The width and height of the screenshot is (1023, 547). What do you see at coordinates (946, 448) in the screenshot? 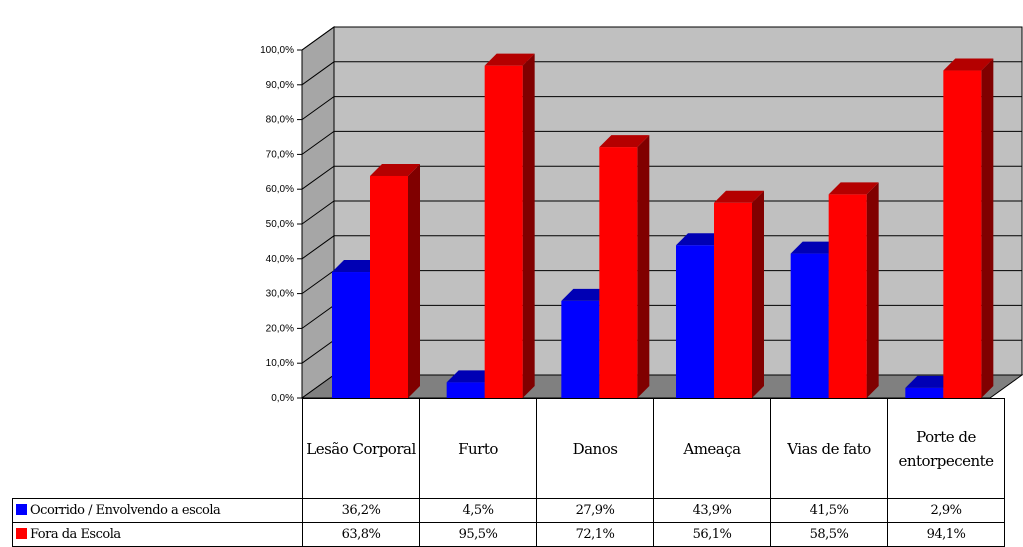
I see `category-label: Porte de entorpecente` at bounding box center [946, 448].